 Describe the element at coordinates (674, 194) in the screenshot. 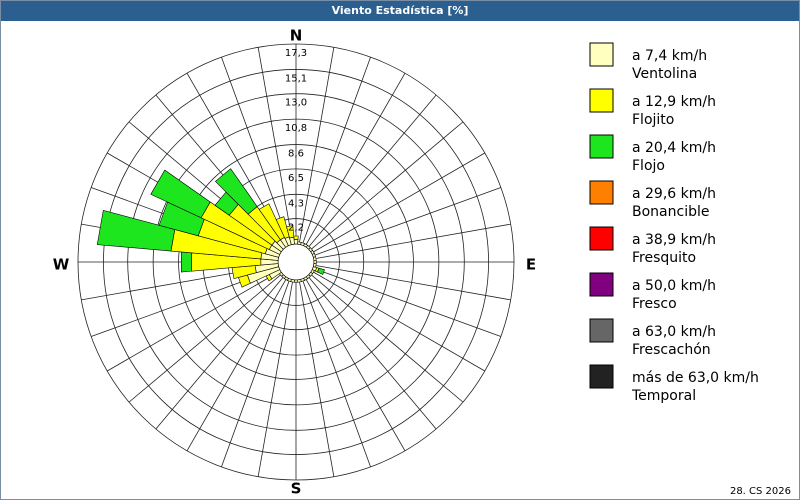

I see `legend-label: a 29,6 km/h` at that location.